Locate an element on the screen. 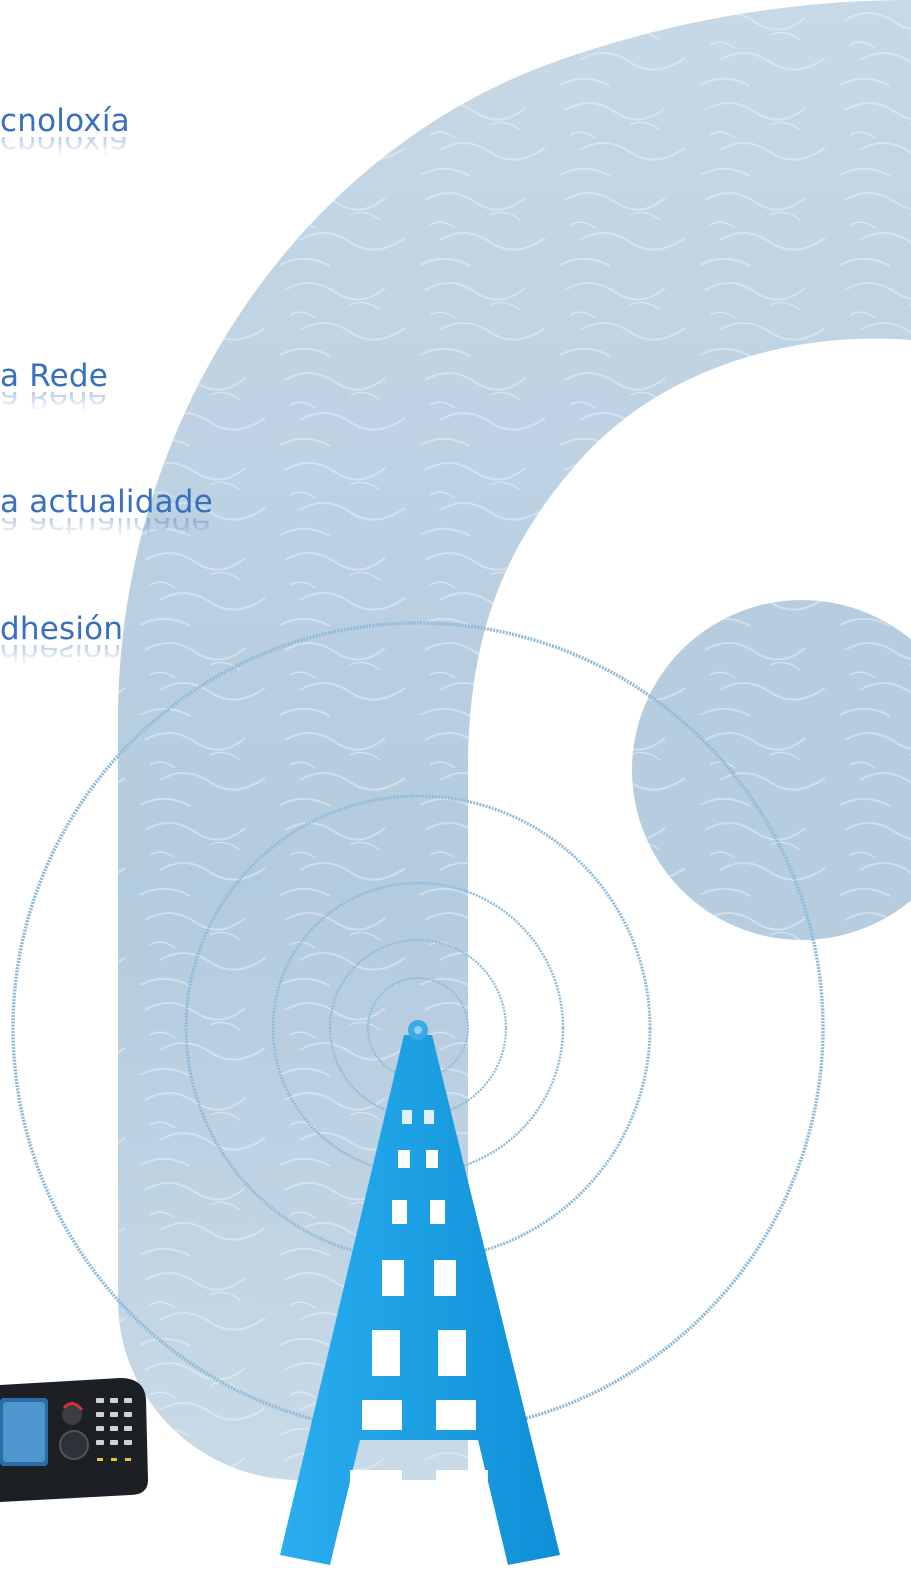 Image resolution: width=911 pixels, height=1585 pixels. menu-item-tecnoloxia: cnoloxía cnoloxía is located at coordinates (65, 141).